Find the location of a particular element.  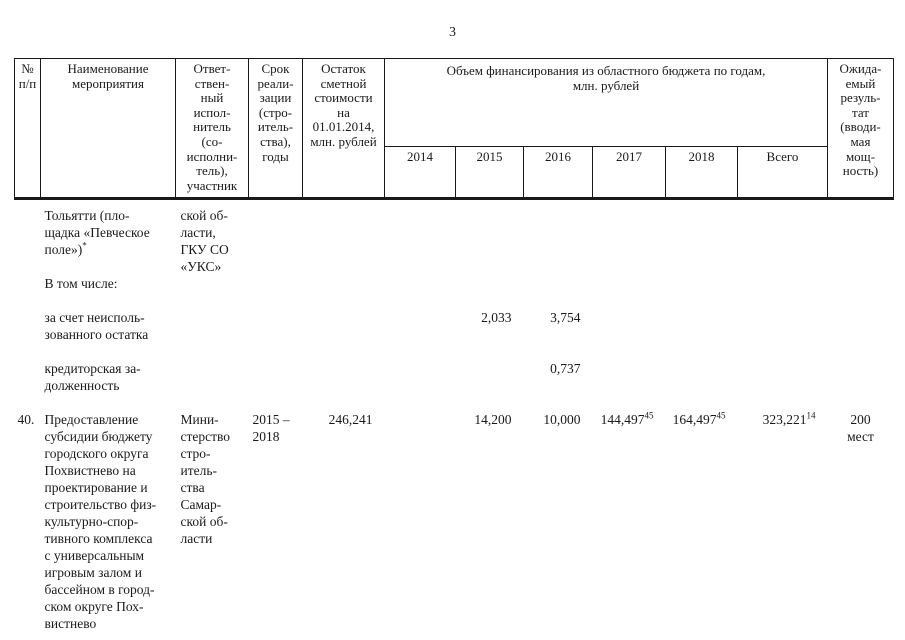

page-number: 3 is located at coordinates (452, 32).